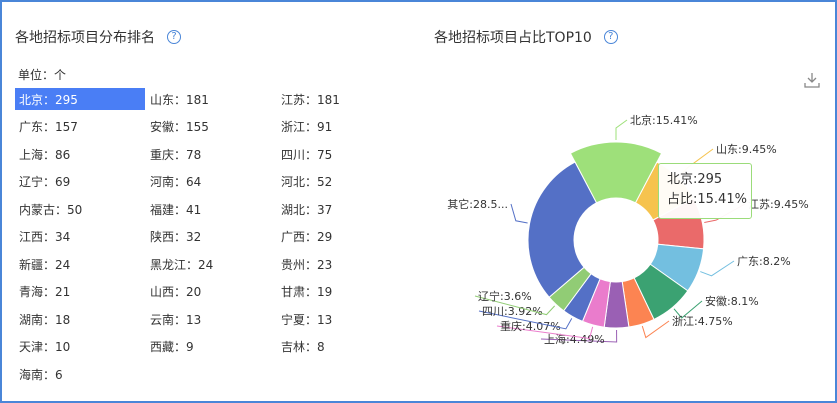 Image resolution: width=837 pixels, height=403 pixels. Describe the element at coordinates (512, 311) in the screenshot. I see `slice-label: 四川:3.92%` at that location.